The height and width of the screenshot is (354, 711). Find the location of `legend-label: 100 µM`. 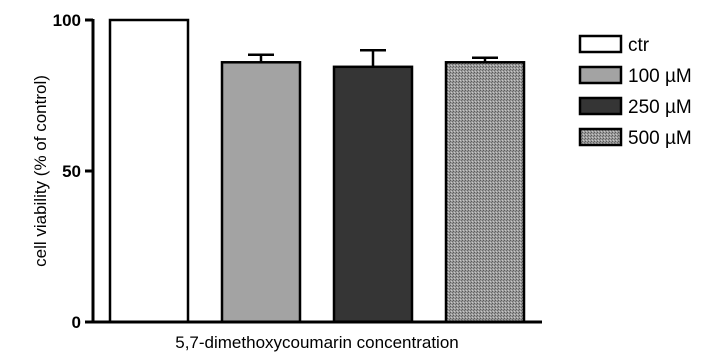

legend-label: 100 µM is located at coordinates (660, 76).